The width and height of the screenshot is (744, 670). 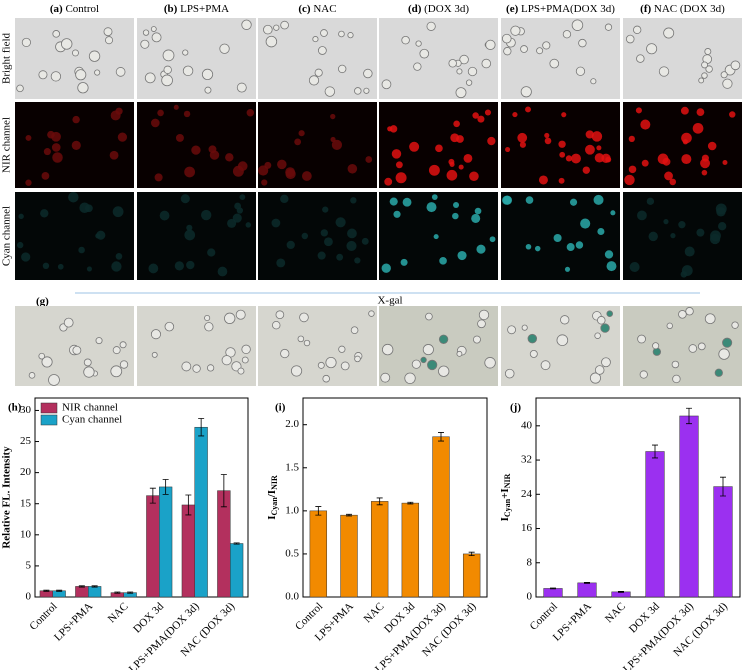 What do you see at coordinates (7, 58) in the screenshot?
I see `row-label: Bright field` at bounding box center [7, 58].